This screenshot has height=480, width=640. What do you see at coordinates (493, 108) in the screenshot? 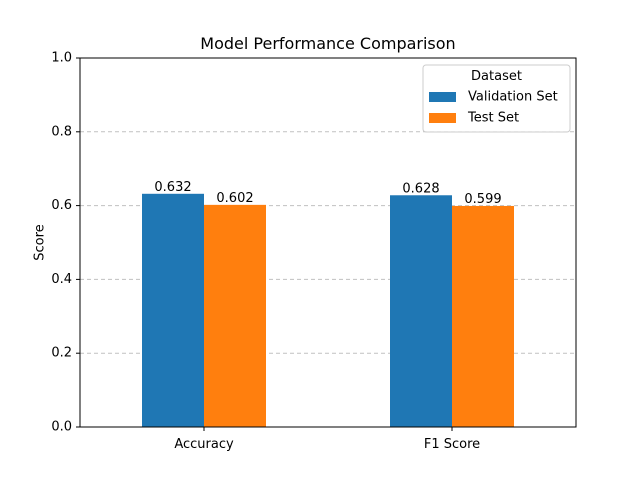
I see `legend-items: Validation Set Test Set` at bounding box center [493, 108].